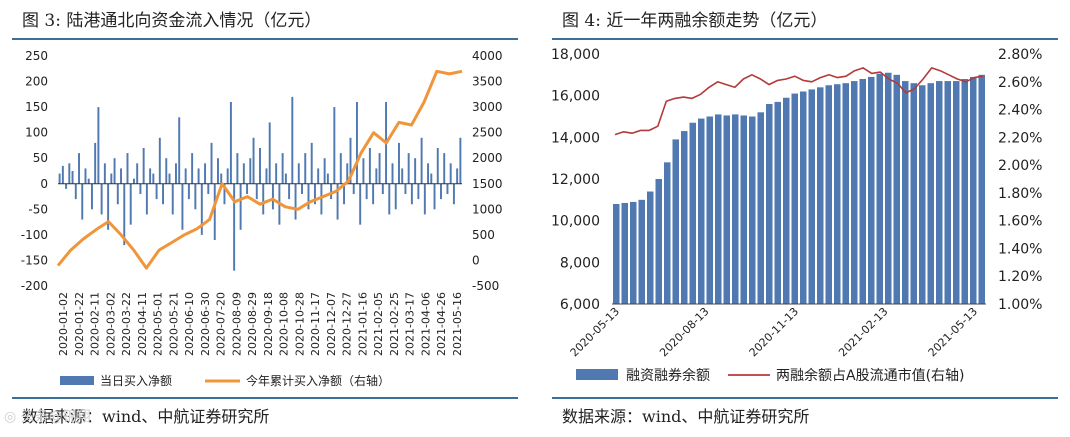  I want to click on left-y-tick: 10,000, so click(575, 222).